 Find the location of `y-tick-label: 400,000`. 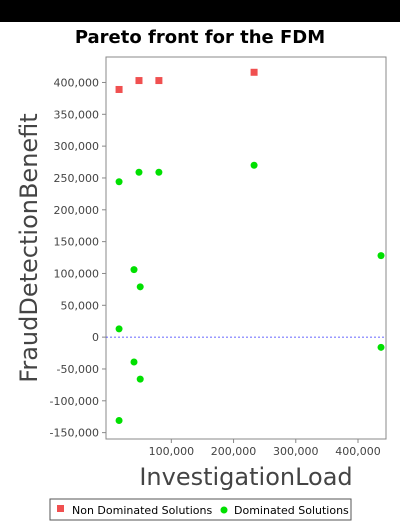

y-tick-label: 400,000 is located at coordinates (77, 82).